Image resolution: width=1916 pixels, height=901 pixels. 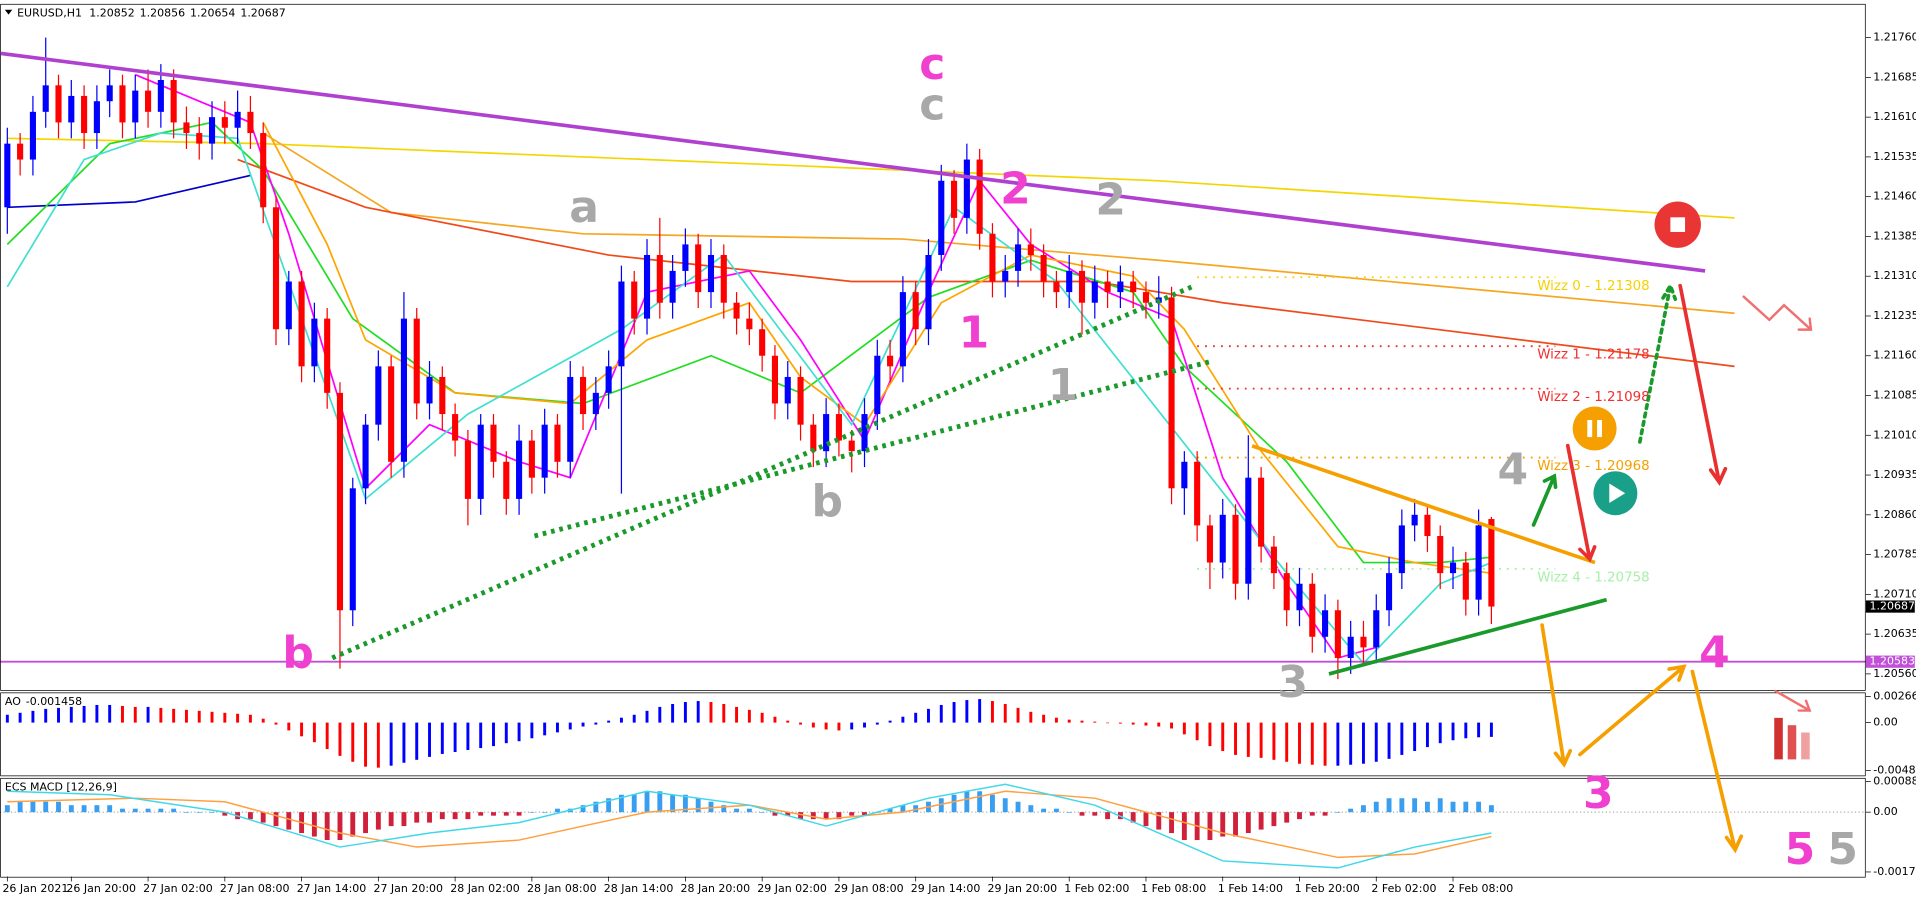 I want to click on x-tick-label: 27 Jan 14:00, so click(x=332, y=888).